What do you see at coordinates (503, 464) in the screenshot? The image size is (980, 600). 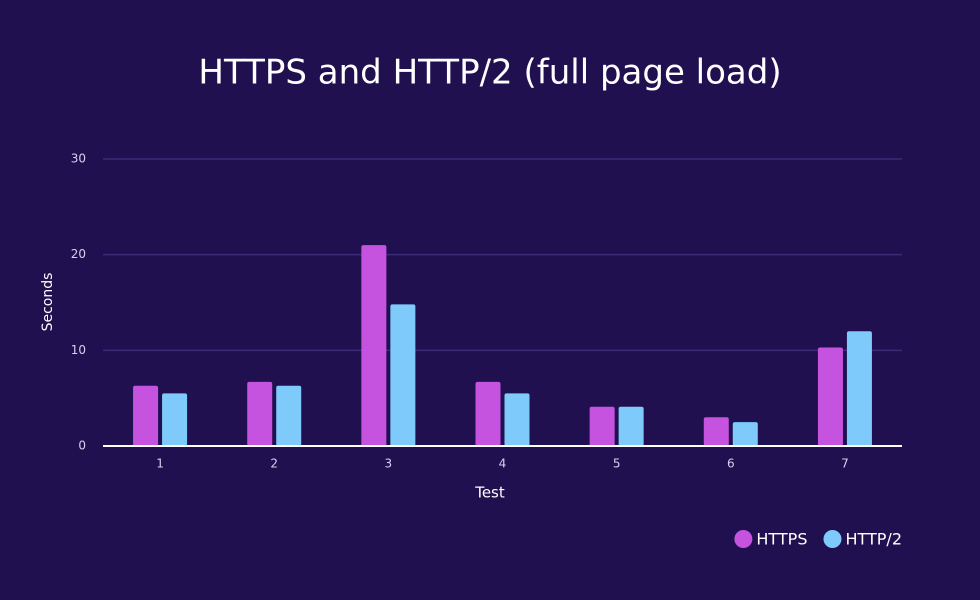 I see `x-tick-label: 4` at bounding box center [503, 464].